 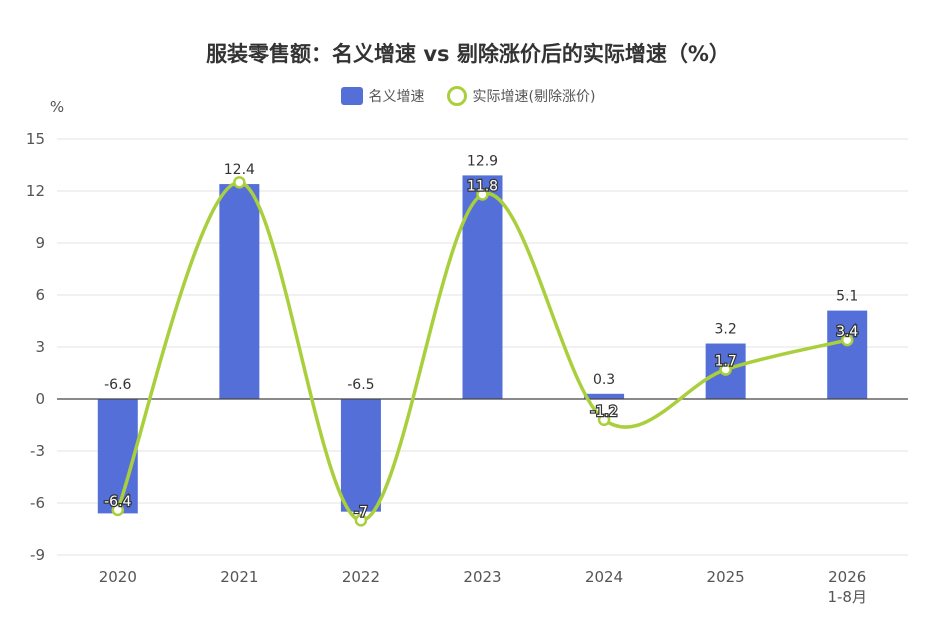 I want to click on y-tick-label: 15, so click(x=35, y=139).